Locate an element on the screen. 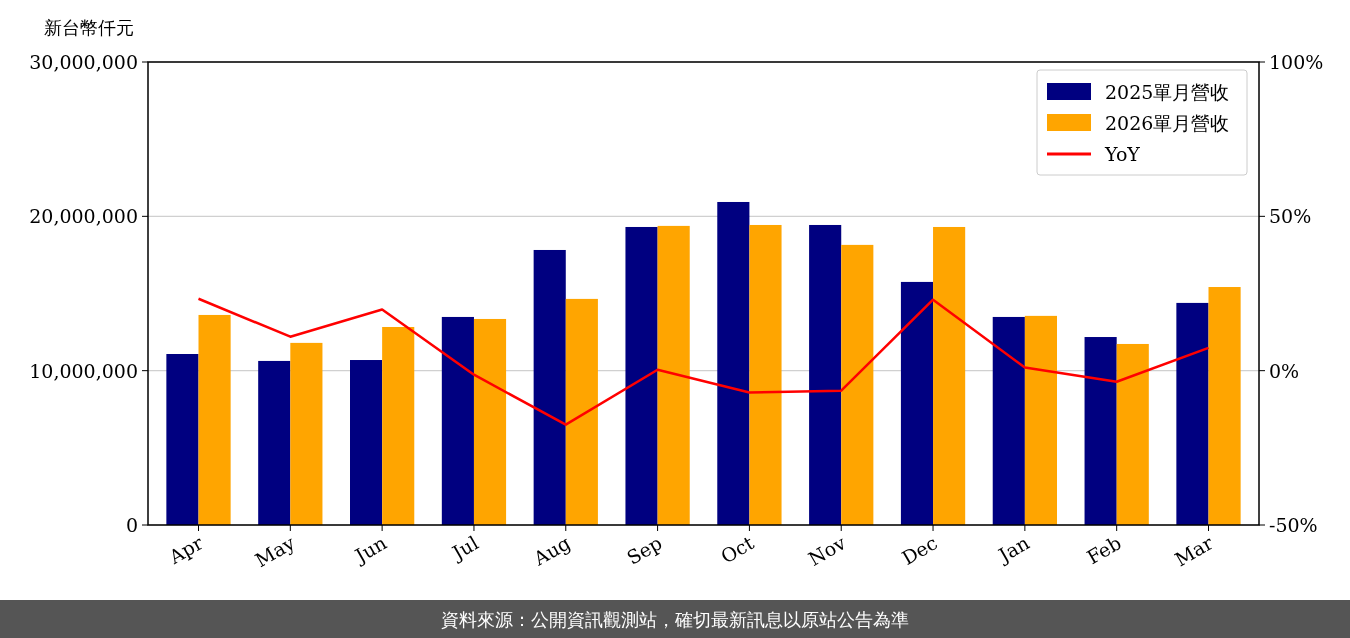 Image resolution: width=1350 pixels, height=638 pixels. legend-label: YoY is located at coordinates (1122, 154).